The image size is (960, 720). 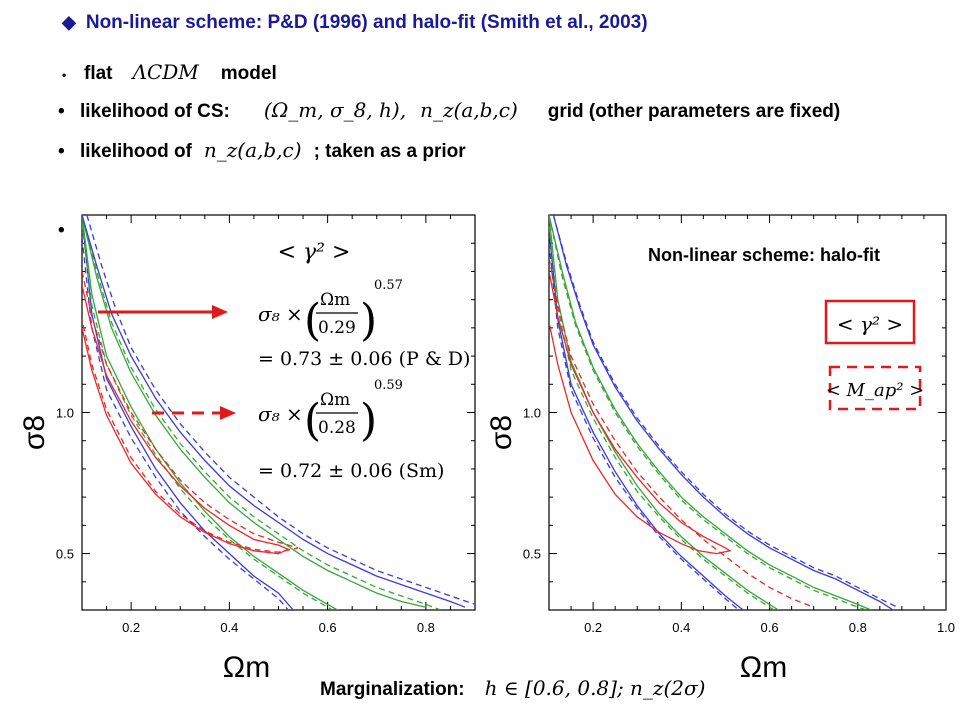 I want to click on fit-pd-sigma: σ₈ ×, so click(x=280, y=314).